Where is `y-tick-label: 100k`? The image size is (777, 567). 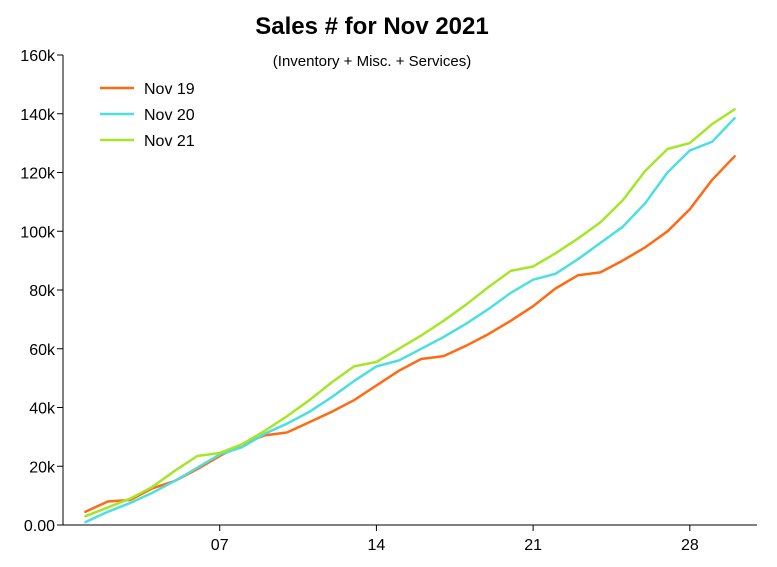 y-tick-label: 100k is located at coordinates (38, 232).